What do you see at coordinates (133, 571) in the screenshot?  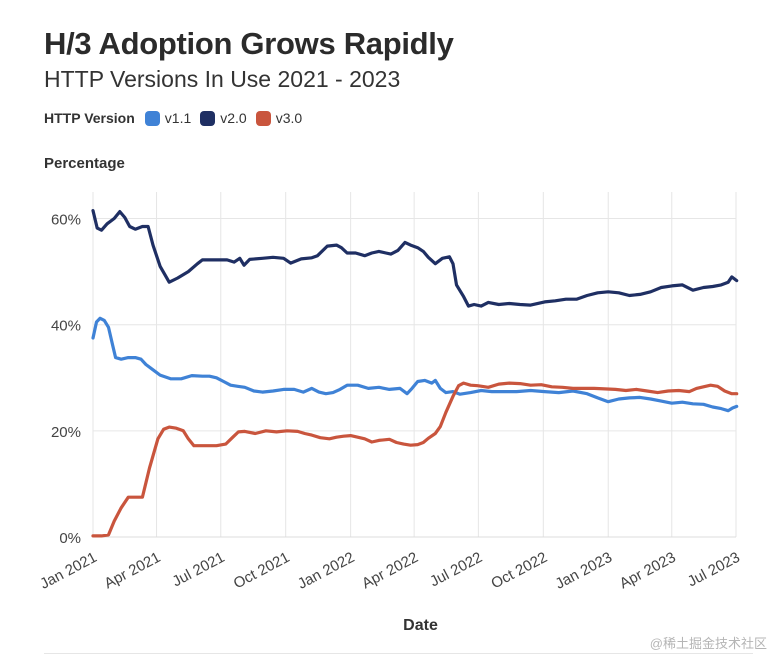 I see `x-tick-label: Apr 2021` at bounding box center [133, 571].